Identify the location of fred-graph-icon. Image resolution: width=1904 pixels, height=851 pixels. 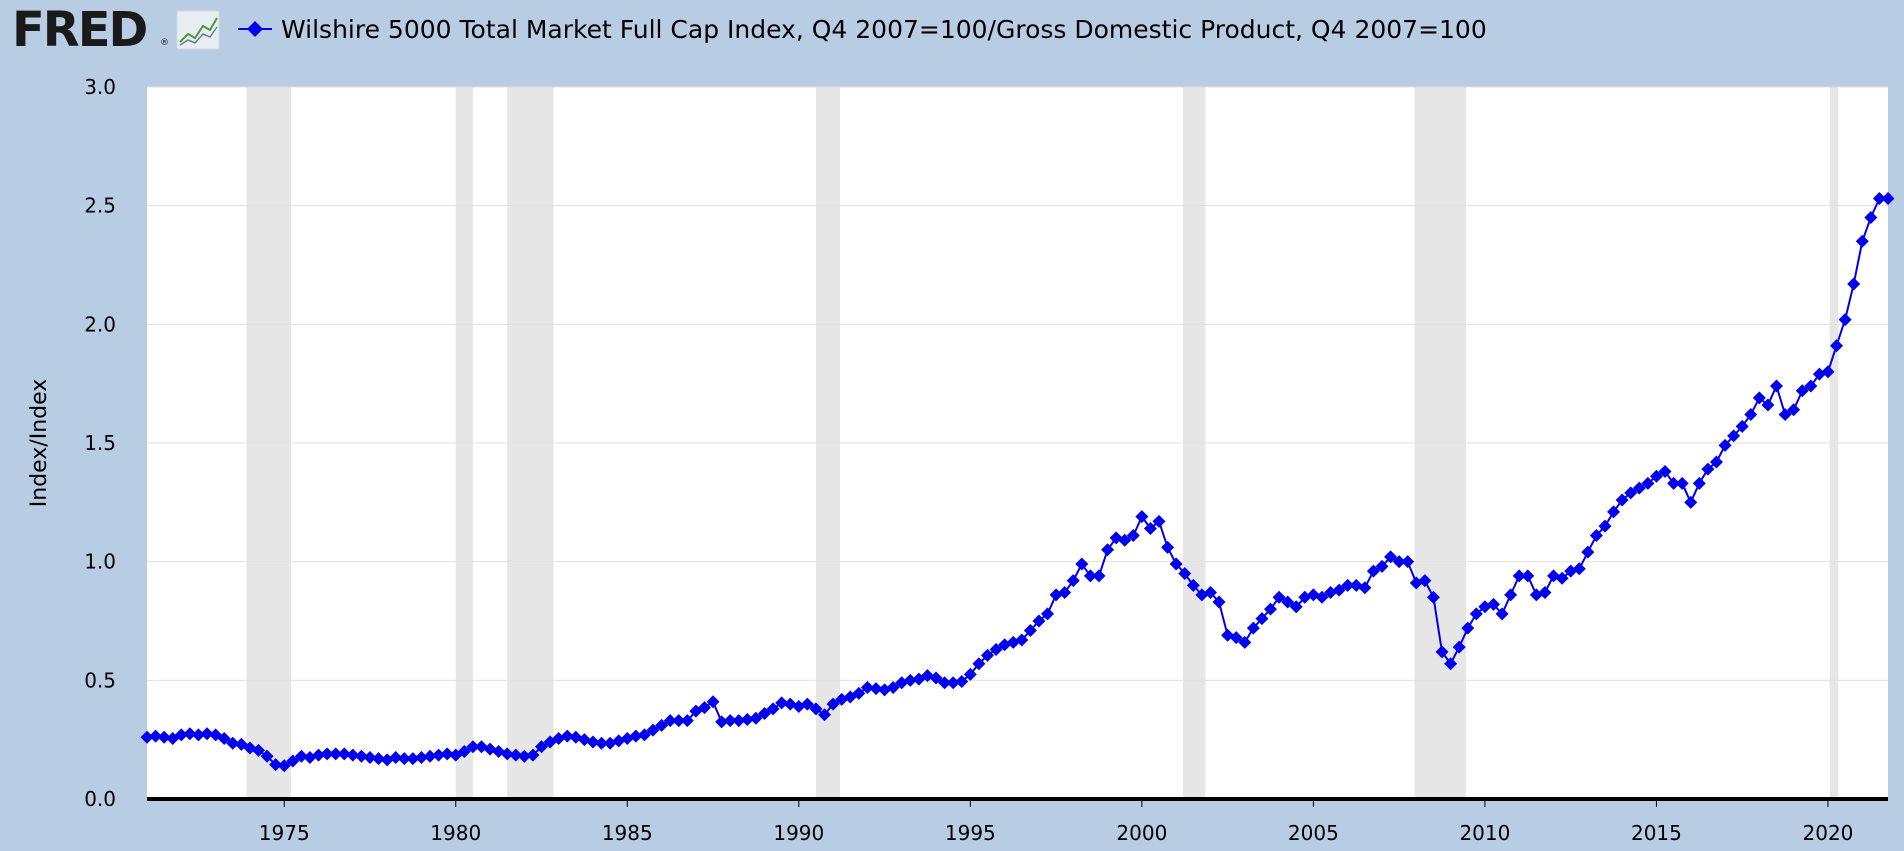
(198, 30).